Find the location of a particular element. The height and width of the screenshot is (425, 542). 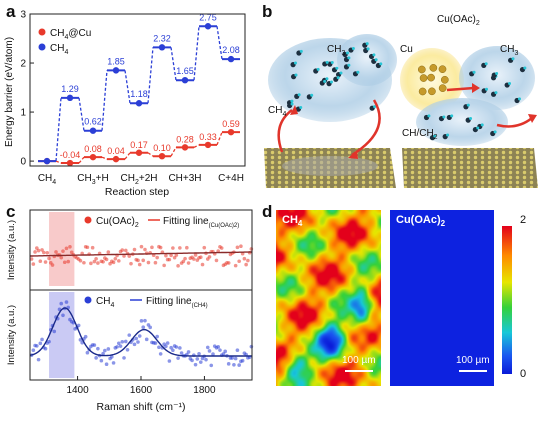

cu-arrow is located at coordinates (460, 89).